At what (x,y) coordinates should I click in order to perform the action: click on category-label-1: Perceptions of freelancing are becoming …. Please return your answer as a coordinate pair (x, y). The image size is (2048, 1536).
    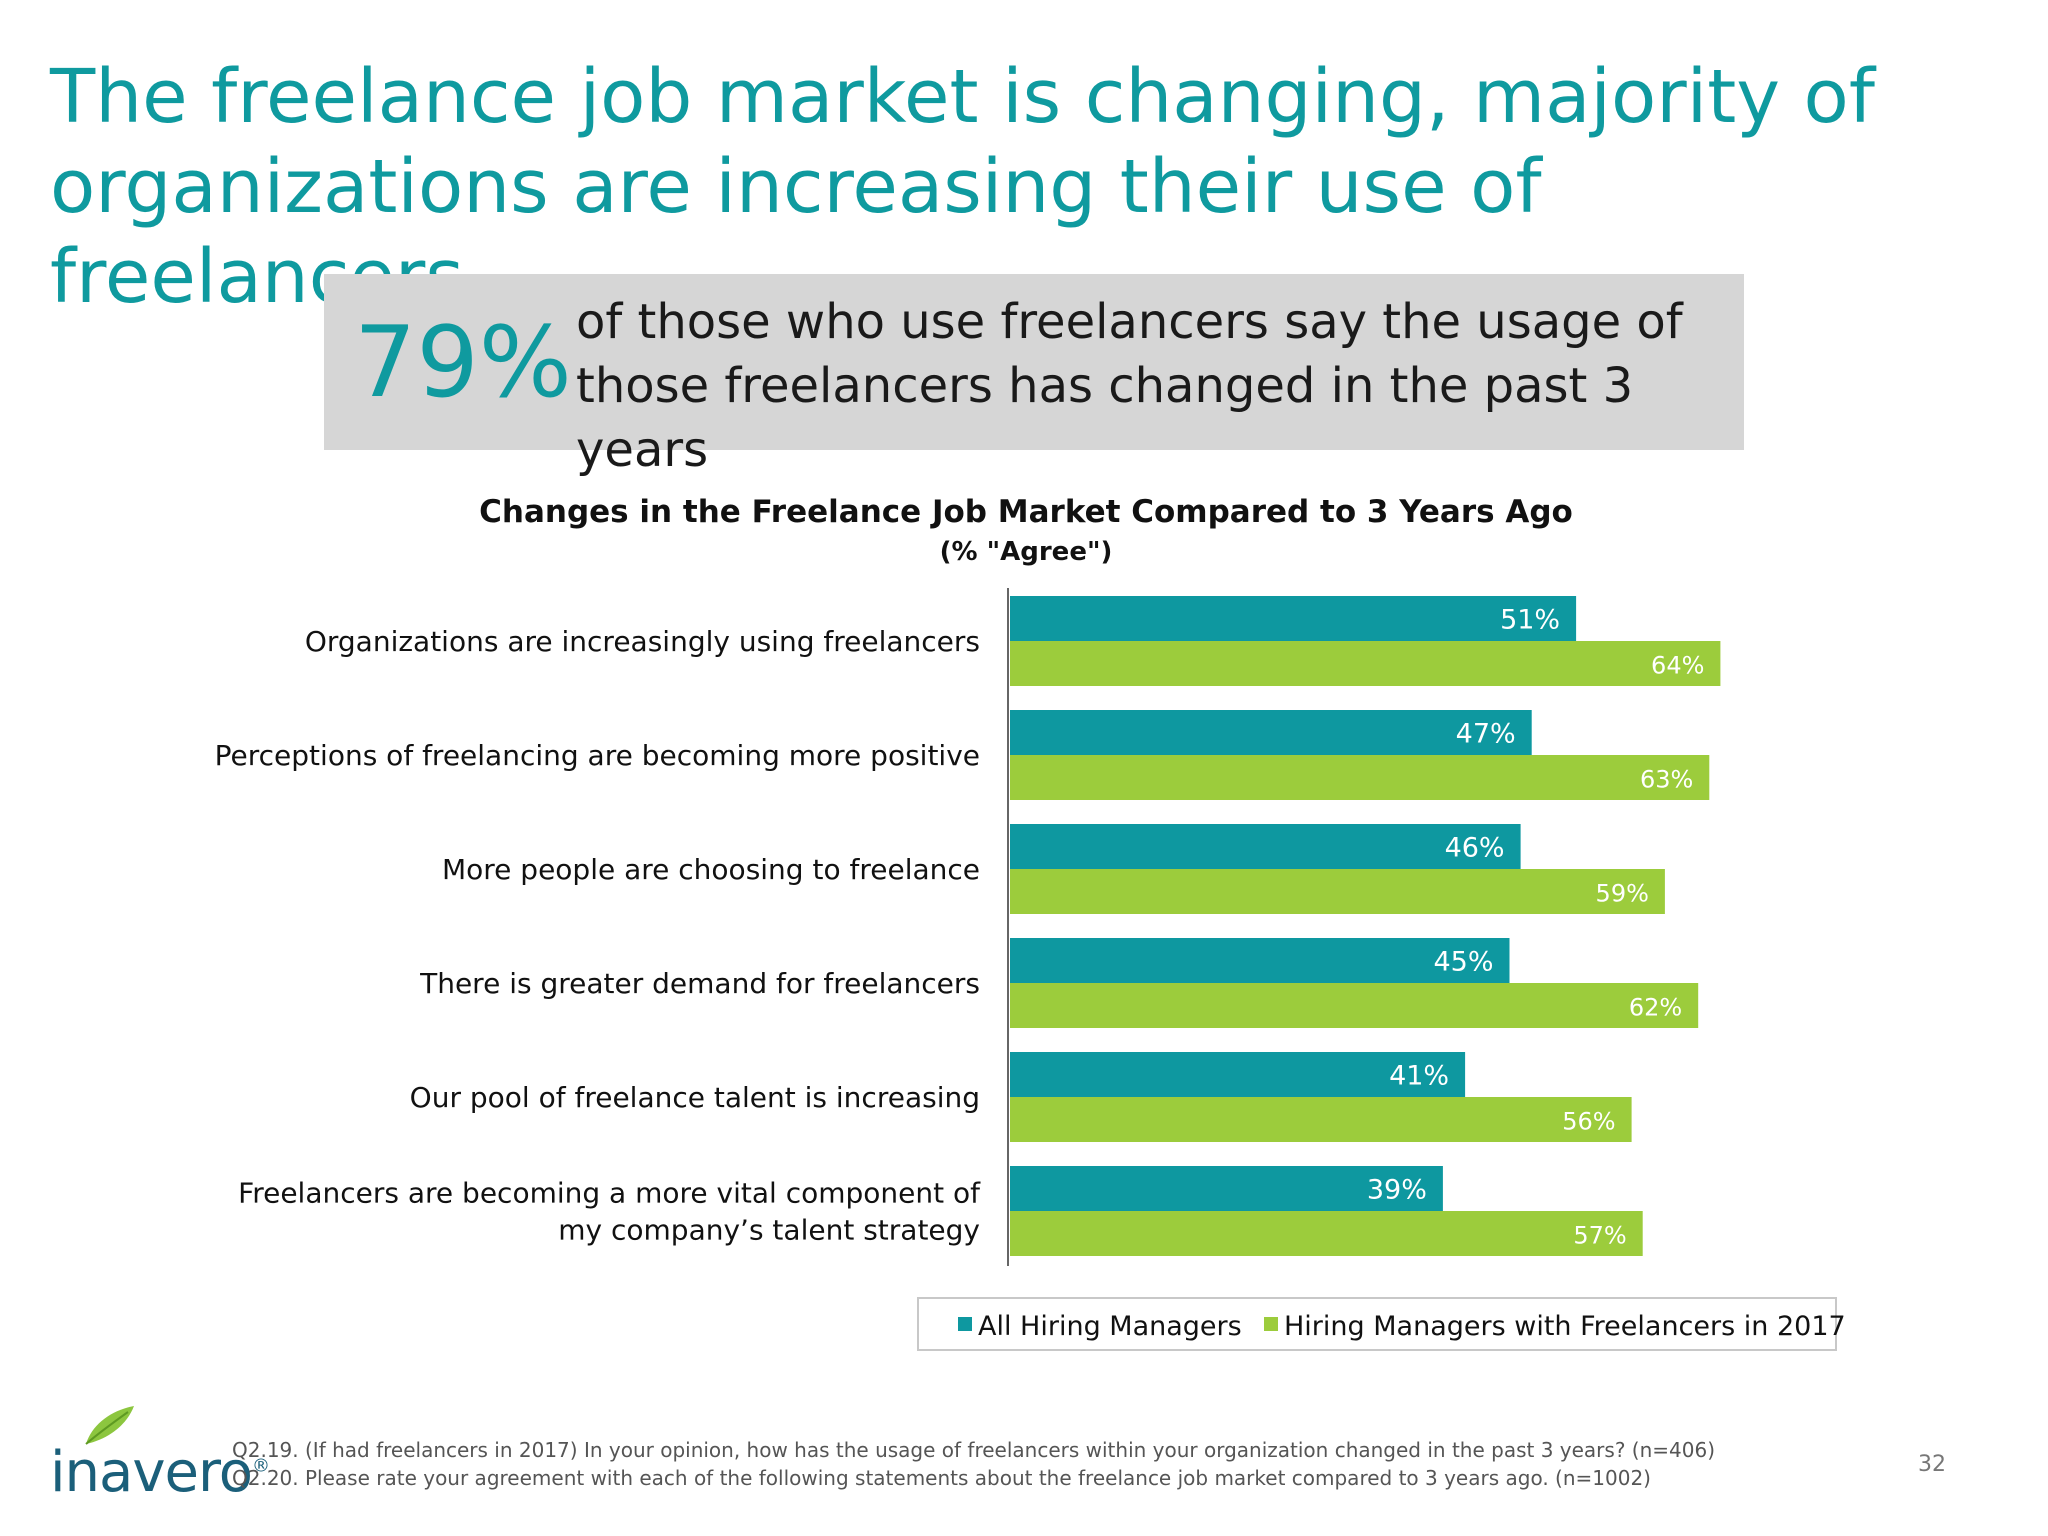
    Looking at the image, I should click on (597, 755).